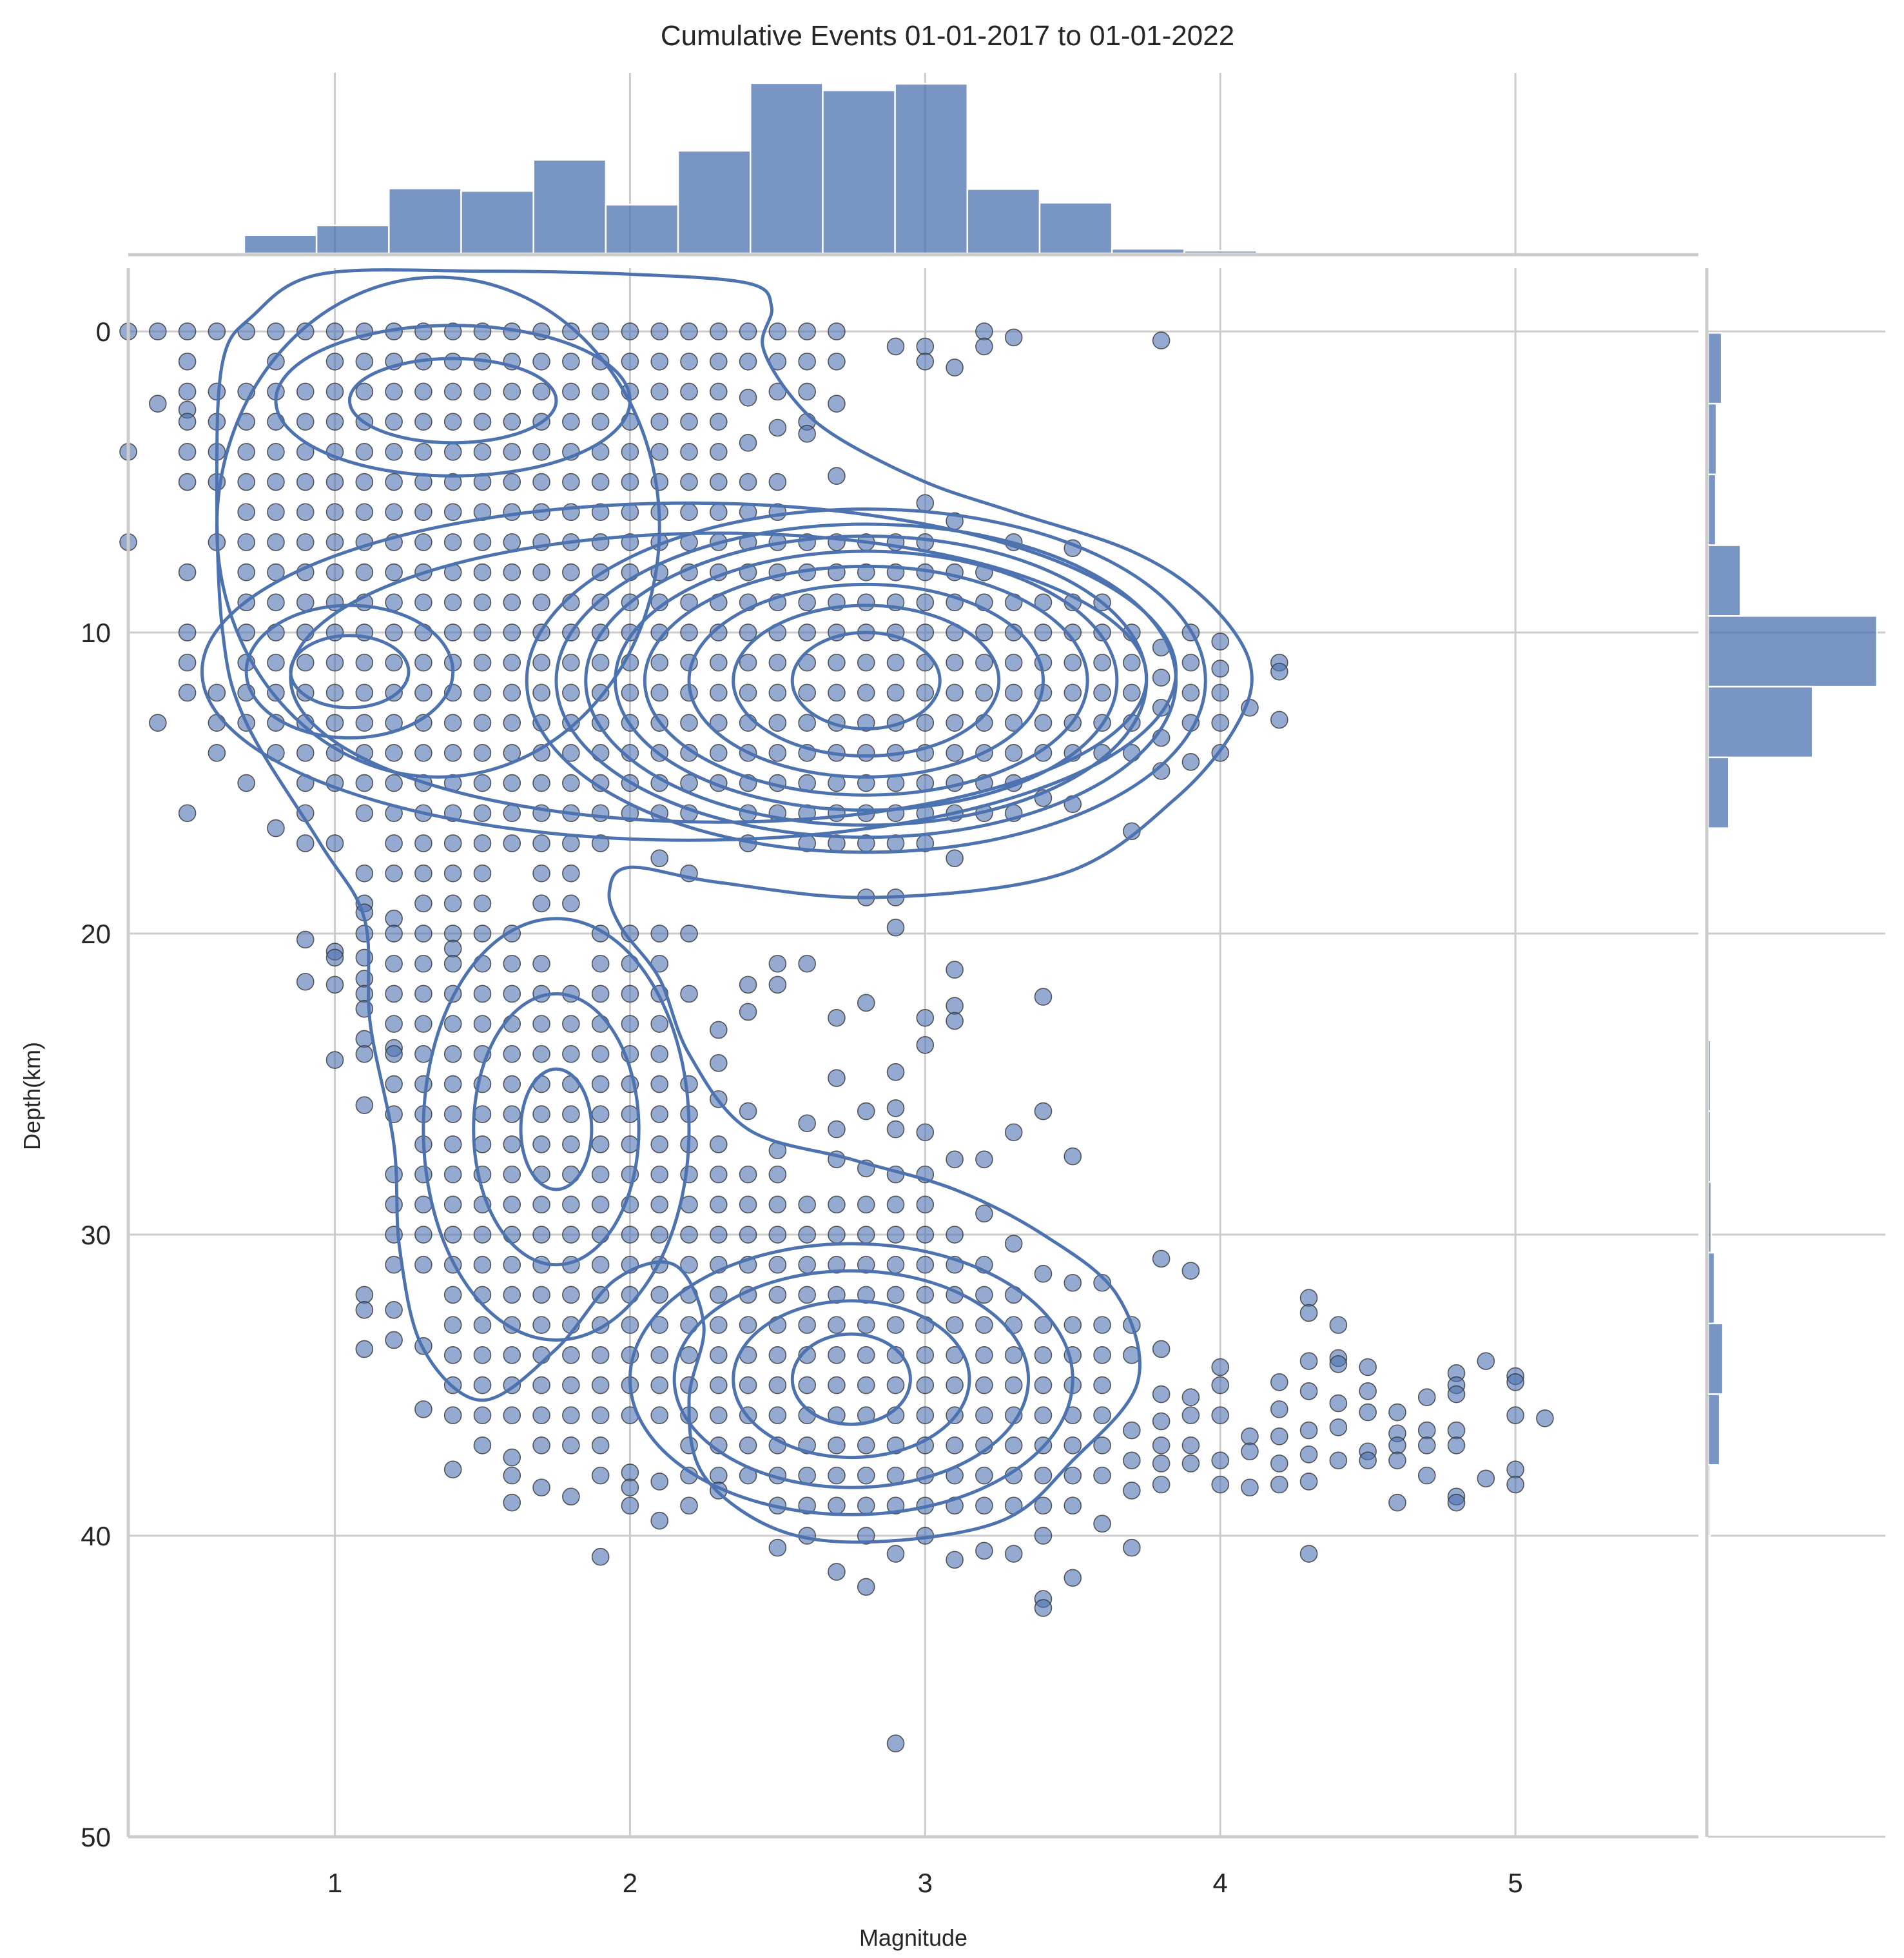 The image size is (1904, 1958). Describe the element at coordinates (1515, 1883) in the screenshot. I see `x-tick-label: 5` at that location.